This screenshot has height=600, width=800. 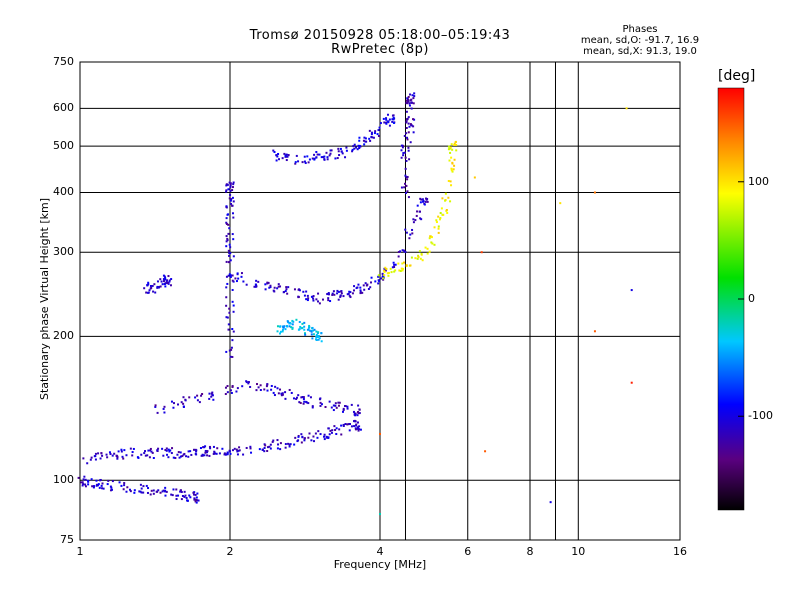 I want to click on y-tick-label: 75, so click(x=67, y=539).